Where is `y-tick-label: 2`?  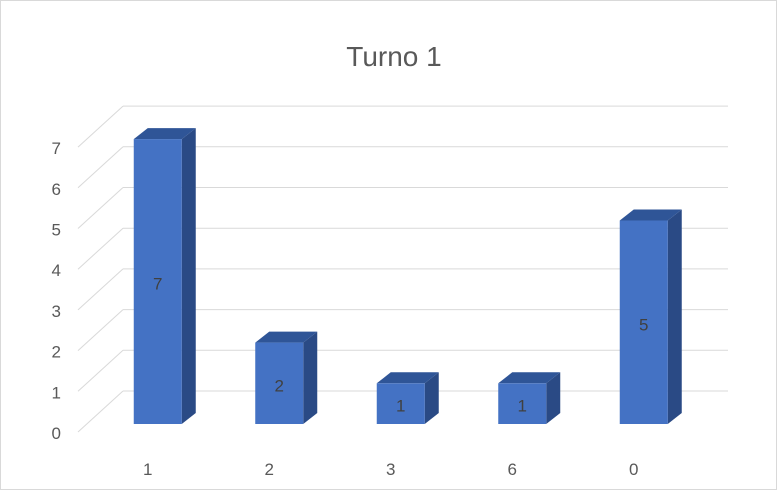
y-tick-label: 2 is located at coordinates (56, 352).